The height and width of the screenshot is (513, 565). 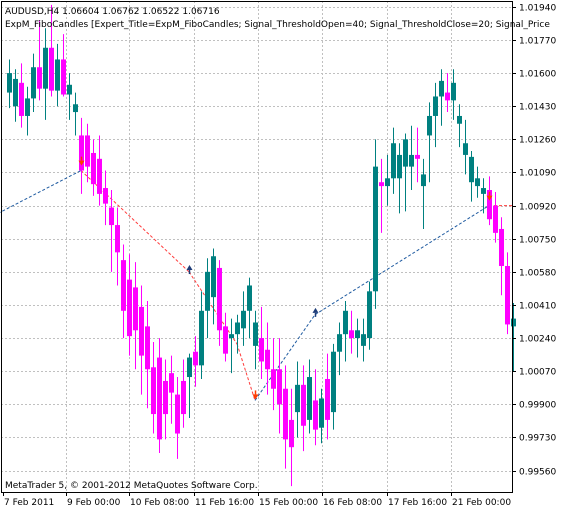 I want to click on buy-arrow, so click(x=315, y=310).